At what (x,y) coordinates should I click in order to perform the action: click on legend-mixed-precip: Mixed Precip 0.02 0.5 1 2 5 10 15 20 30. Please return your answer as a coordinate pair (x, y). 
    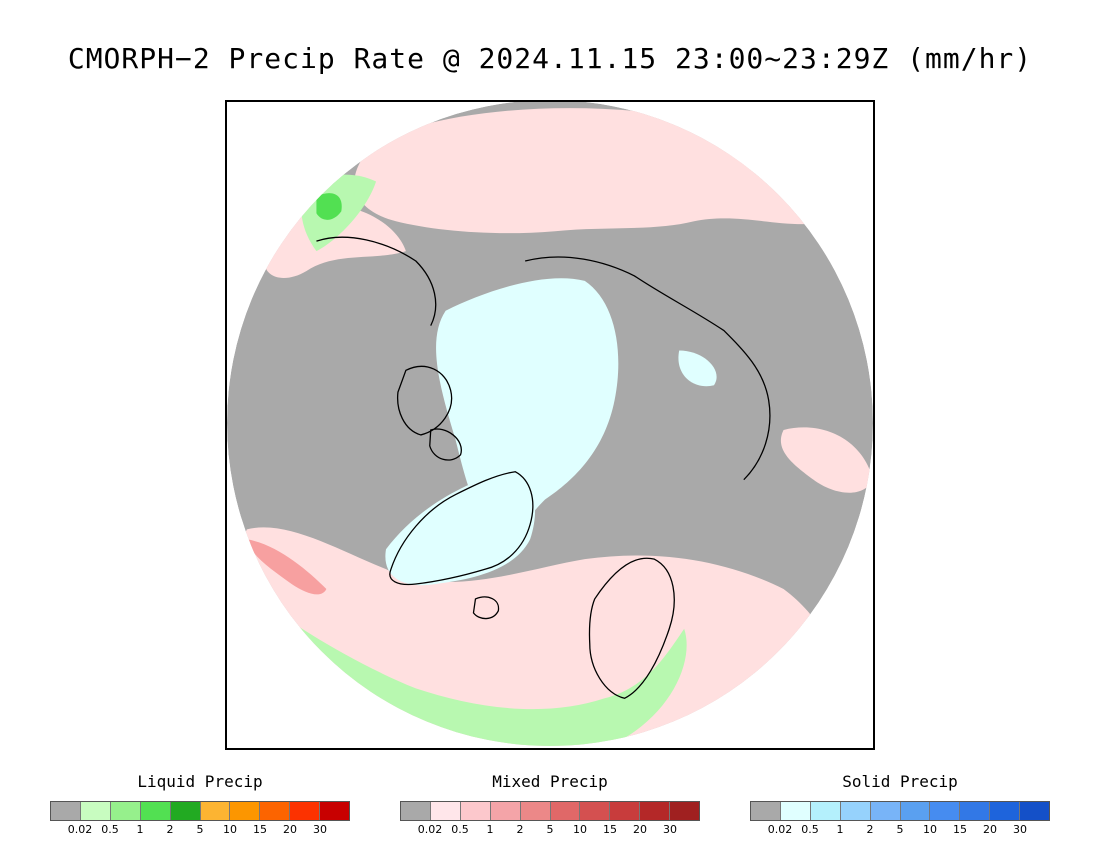
    Looking at the image, I should click on (550, 804).